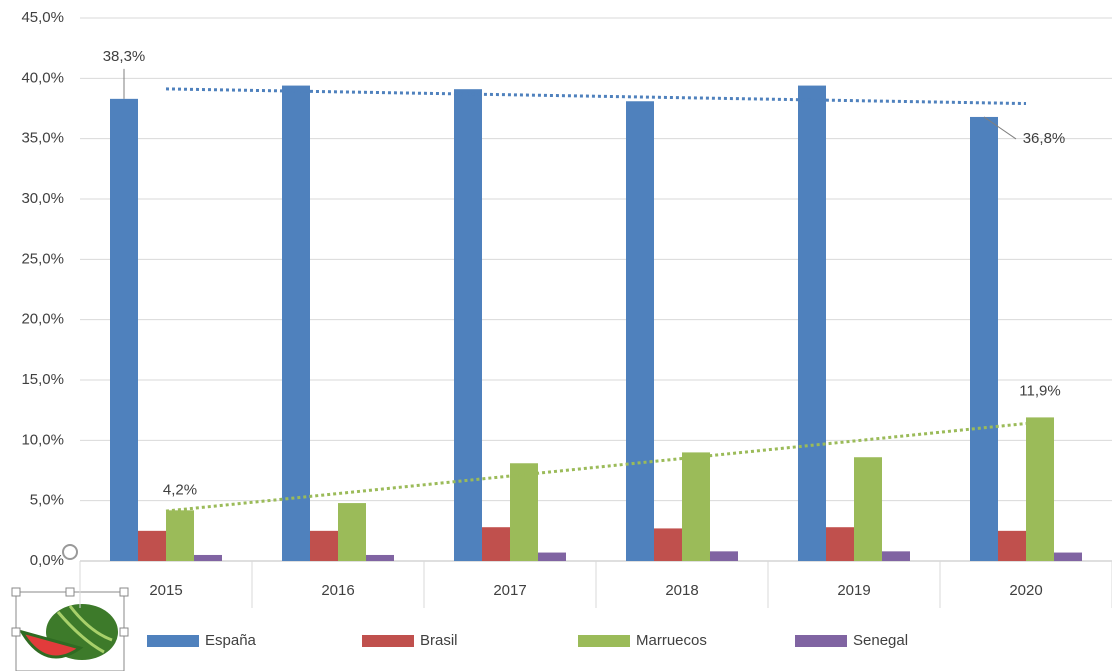  What do you see at coordinates (681, 590) in the screenshot?
I see `x-tick-label: 2018` at bounding box center [681, 590].